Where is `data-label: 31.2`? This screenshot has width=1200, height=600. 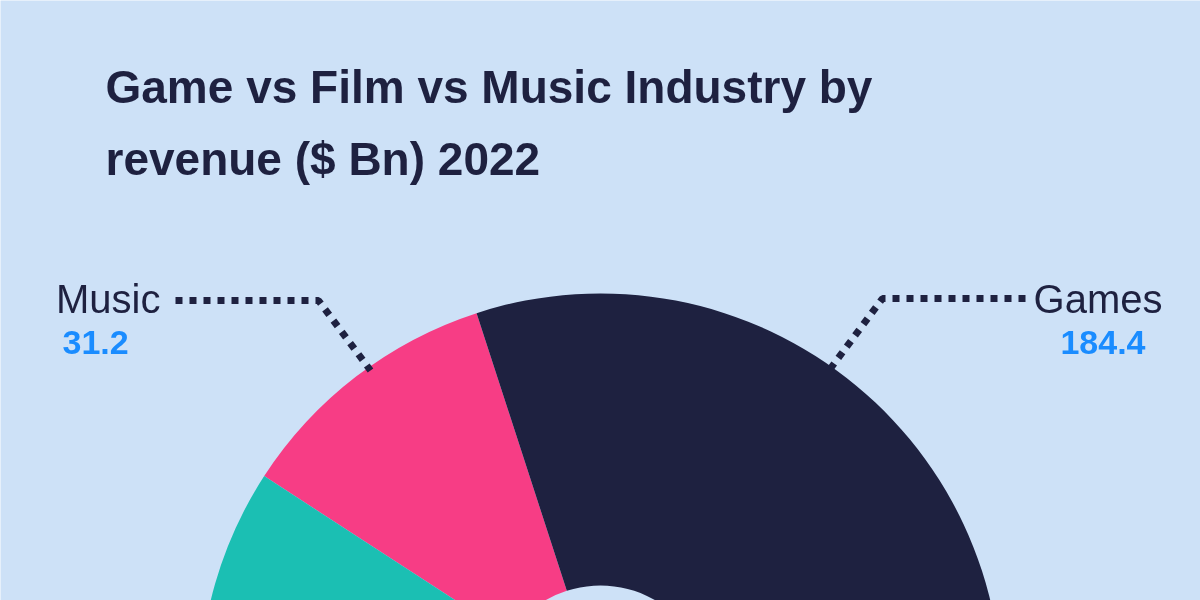
data-label: 31.2 is located at coordinates (95, 342).